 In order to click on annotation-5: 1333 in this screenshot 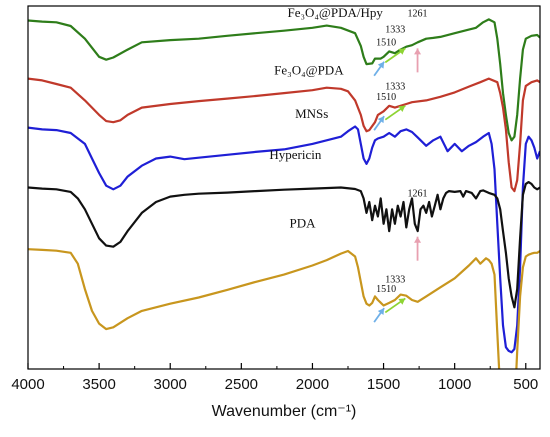, I will do `click(395, 101)`.